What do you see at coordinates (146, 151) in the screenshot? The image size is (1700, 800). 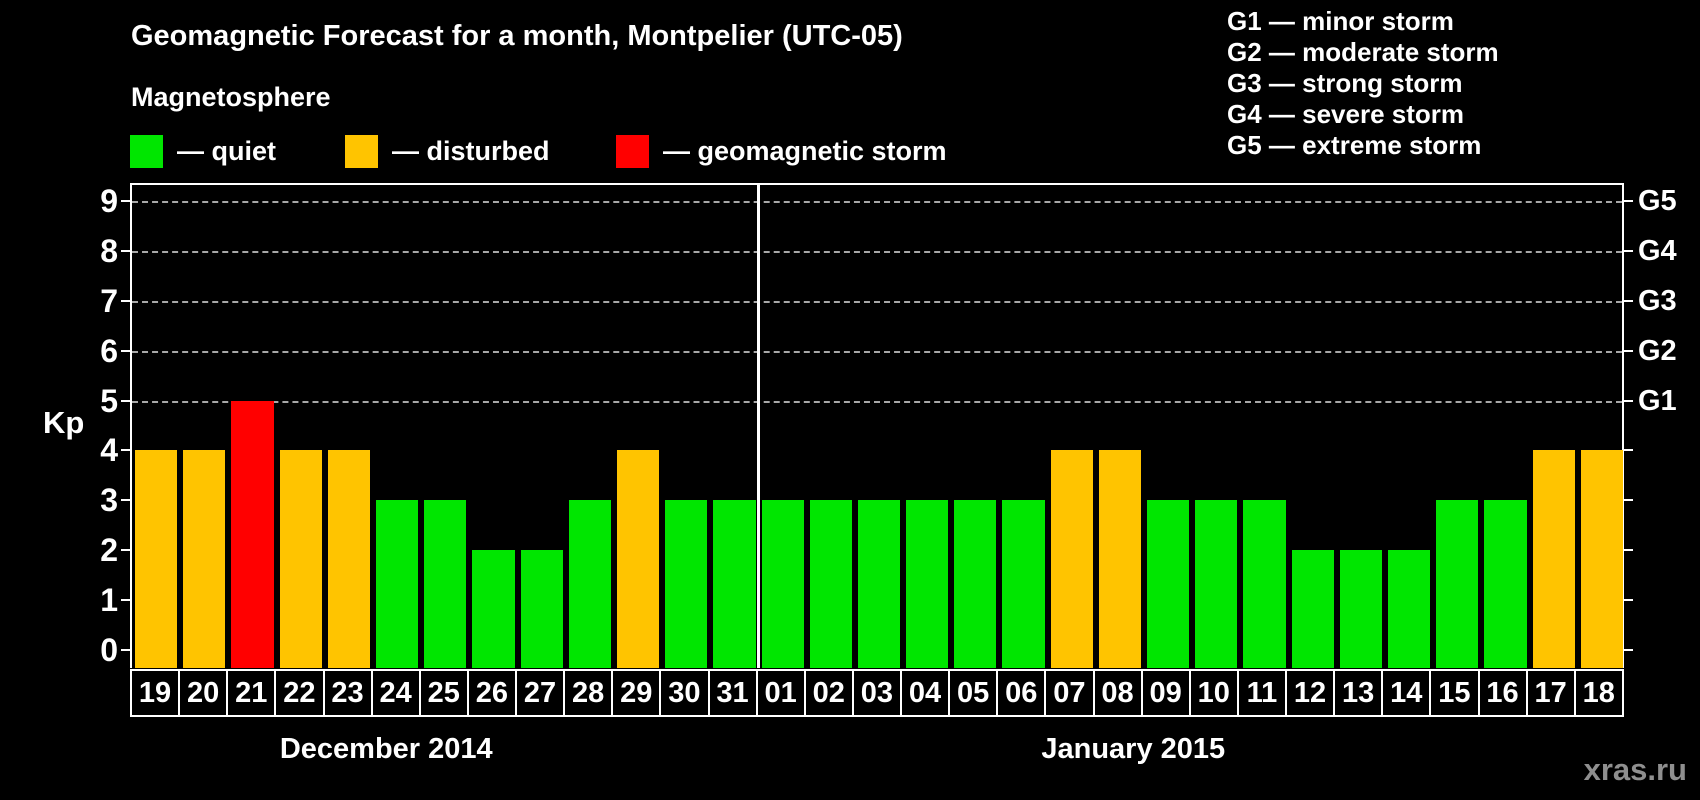 I see `legend-swatch-quiet` at bounding box center [146, 151].